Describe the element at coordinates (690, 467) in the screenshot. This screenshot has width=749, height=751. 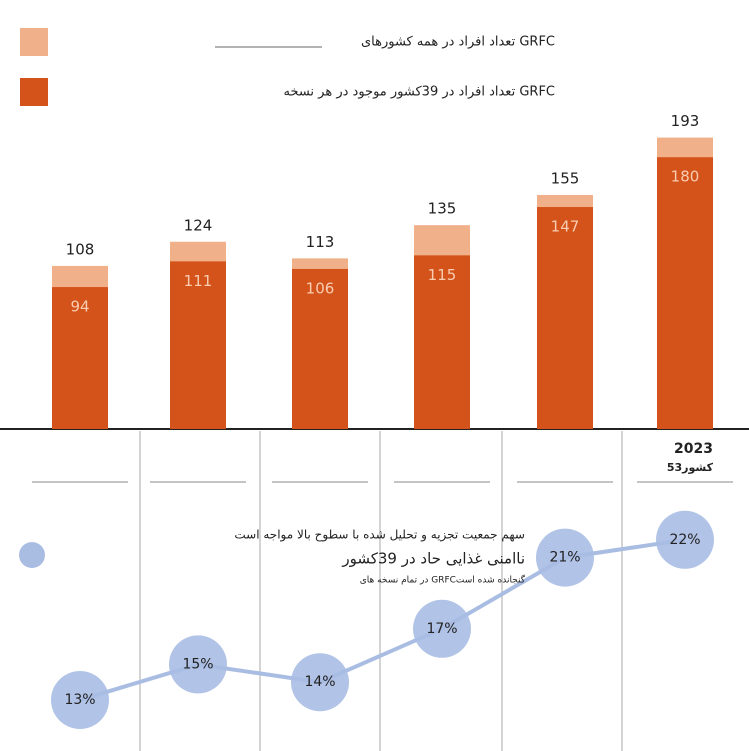
I see `x-sublabel: 53کشور` at that location.